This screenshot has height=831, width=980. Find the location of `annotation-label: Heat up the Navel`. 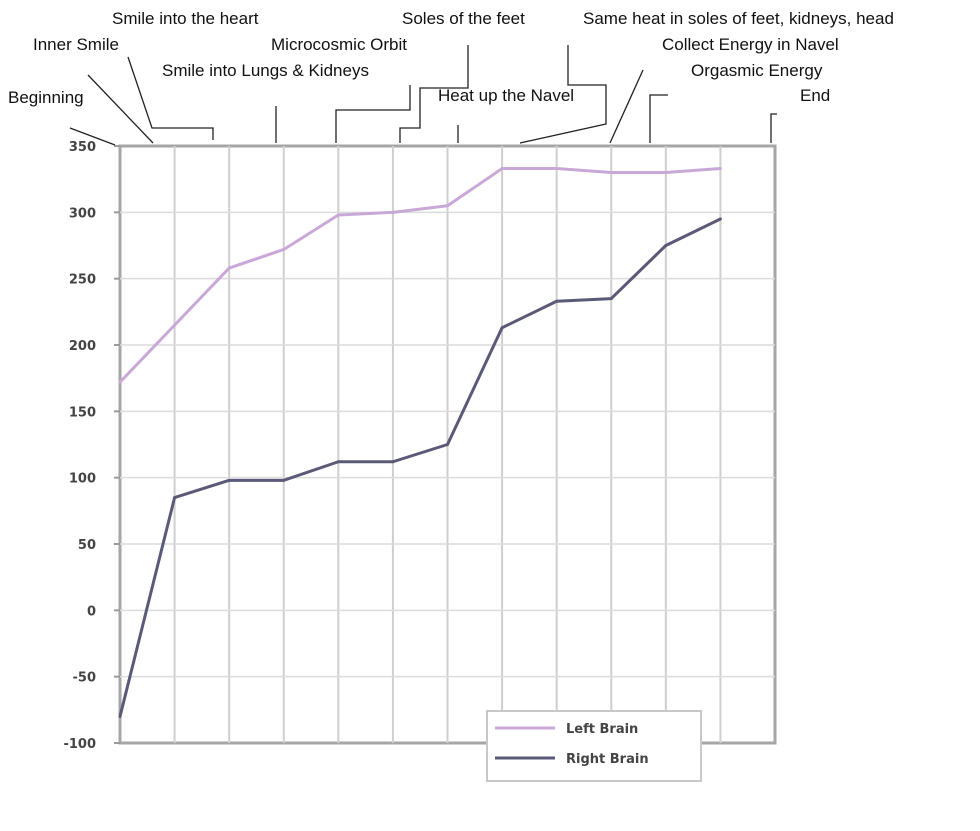

annotation-label: Heat up the Navel is located at coordinates (506, 95).